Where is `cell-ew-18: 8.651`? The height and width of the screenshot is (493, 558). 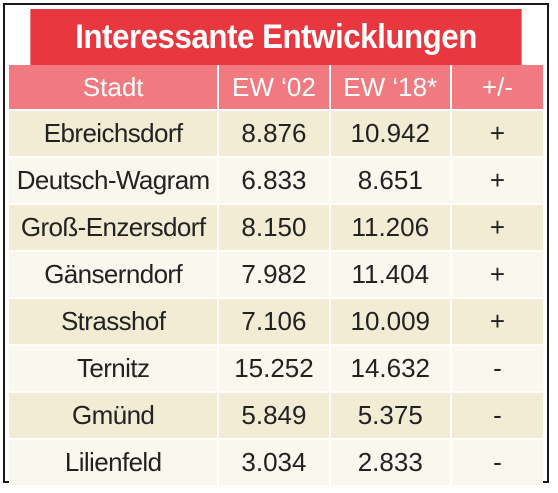
cell-ew-18: 8.651 is located at coordinates (389, 179).